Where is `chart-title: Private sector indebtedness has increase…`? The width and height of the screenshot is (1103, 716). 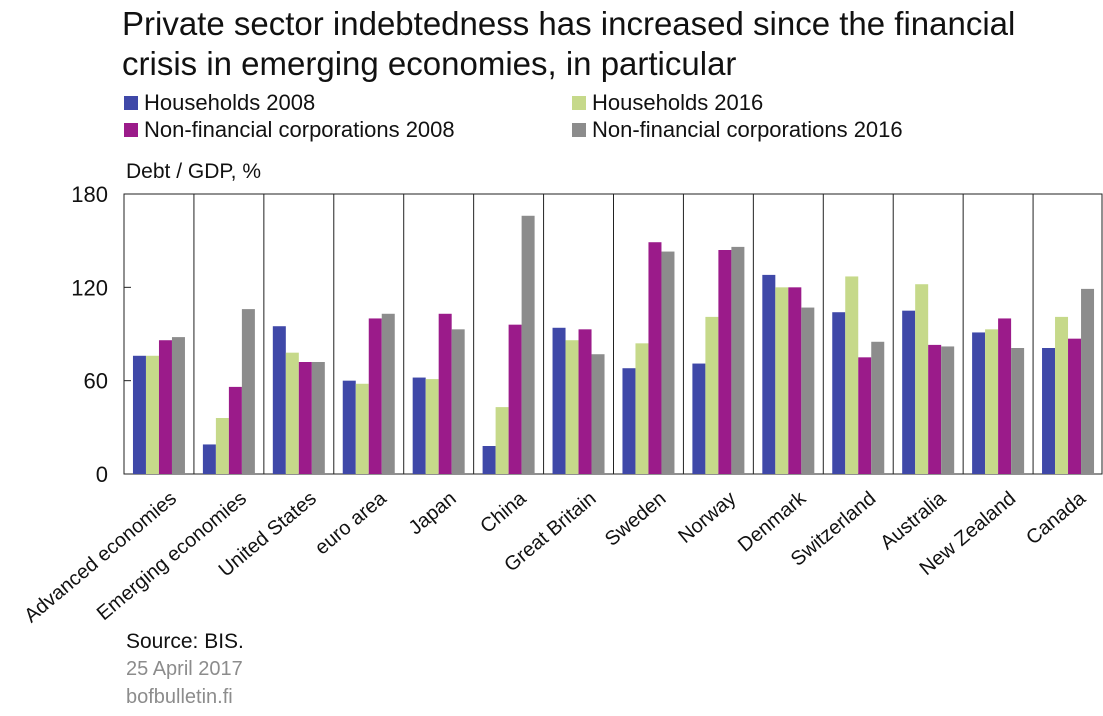 chart-title: Private sector indebtedness has increase… is located at coordinates (569, 43).